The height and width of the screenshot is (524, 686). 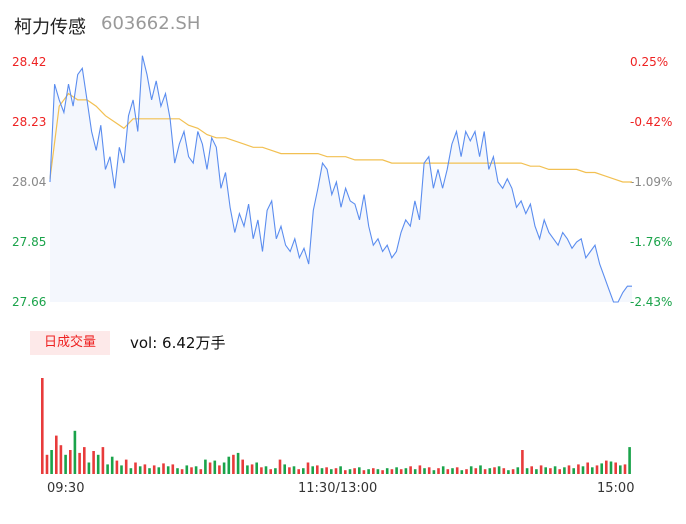 What do you see at coordinates (651, 122) in the screenshot?
I see `pct-tick-2: -0.42%` at bounding box center [651, 122].